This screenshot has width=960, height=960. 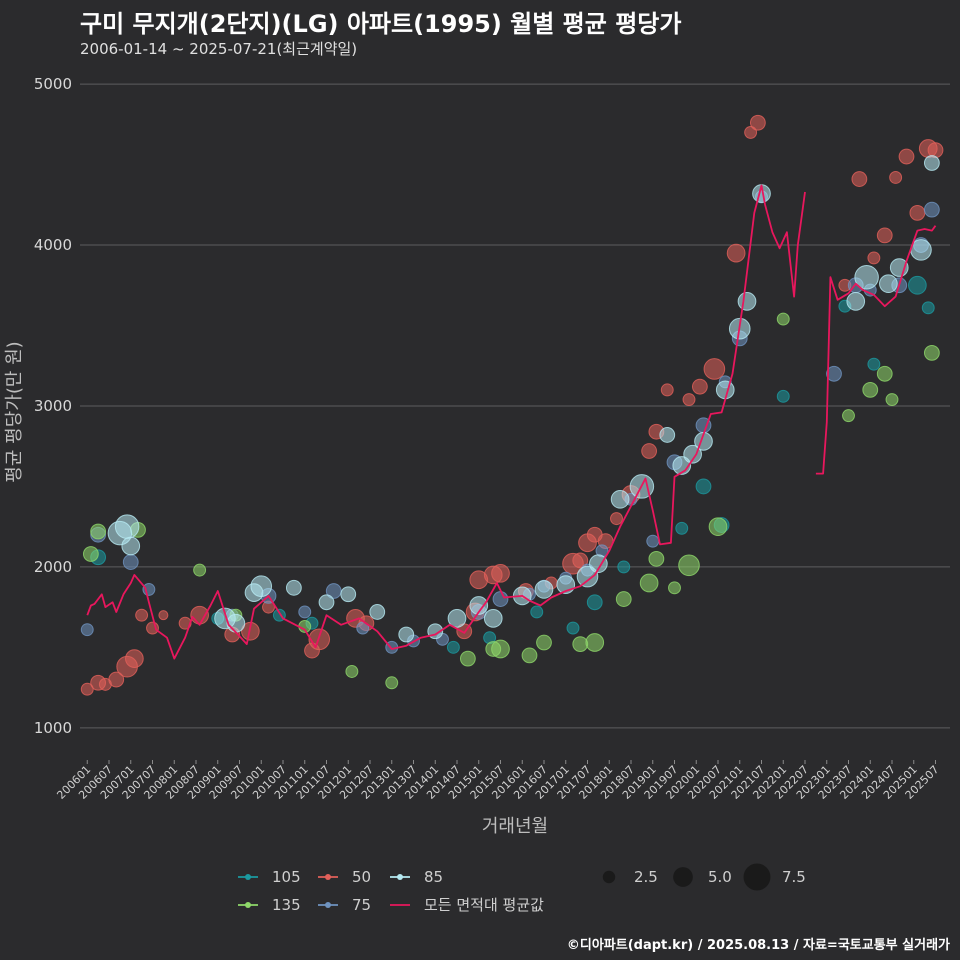 I want to click on legend-label: 85, so click(x=433, y=877).